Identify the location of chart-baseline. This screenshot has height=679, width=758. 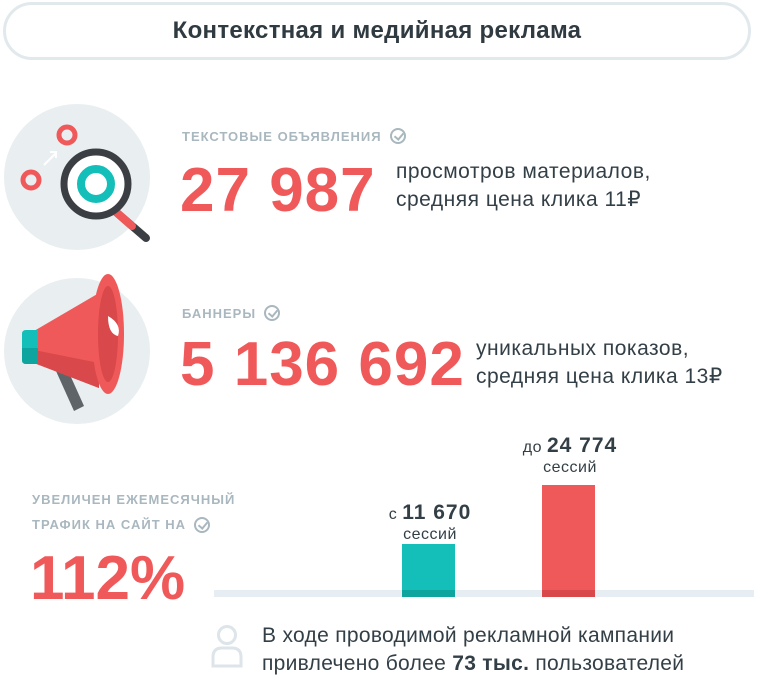
(484, 593).